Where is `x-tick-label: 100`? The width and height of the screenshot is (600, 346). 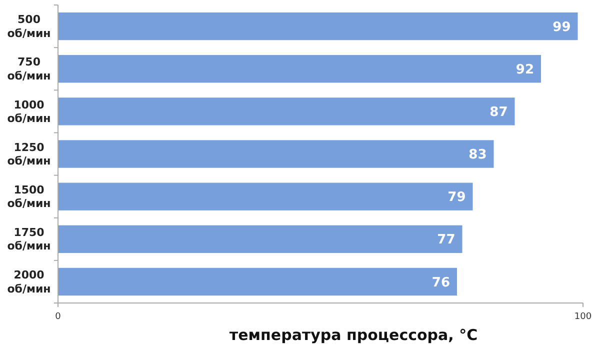
x-tick-label: 100 is located at coordinates (583, 317).